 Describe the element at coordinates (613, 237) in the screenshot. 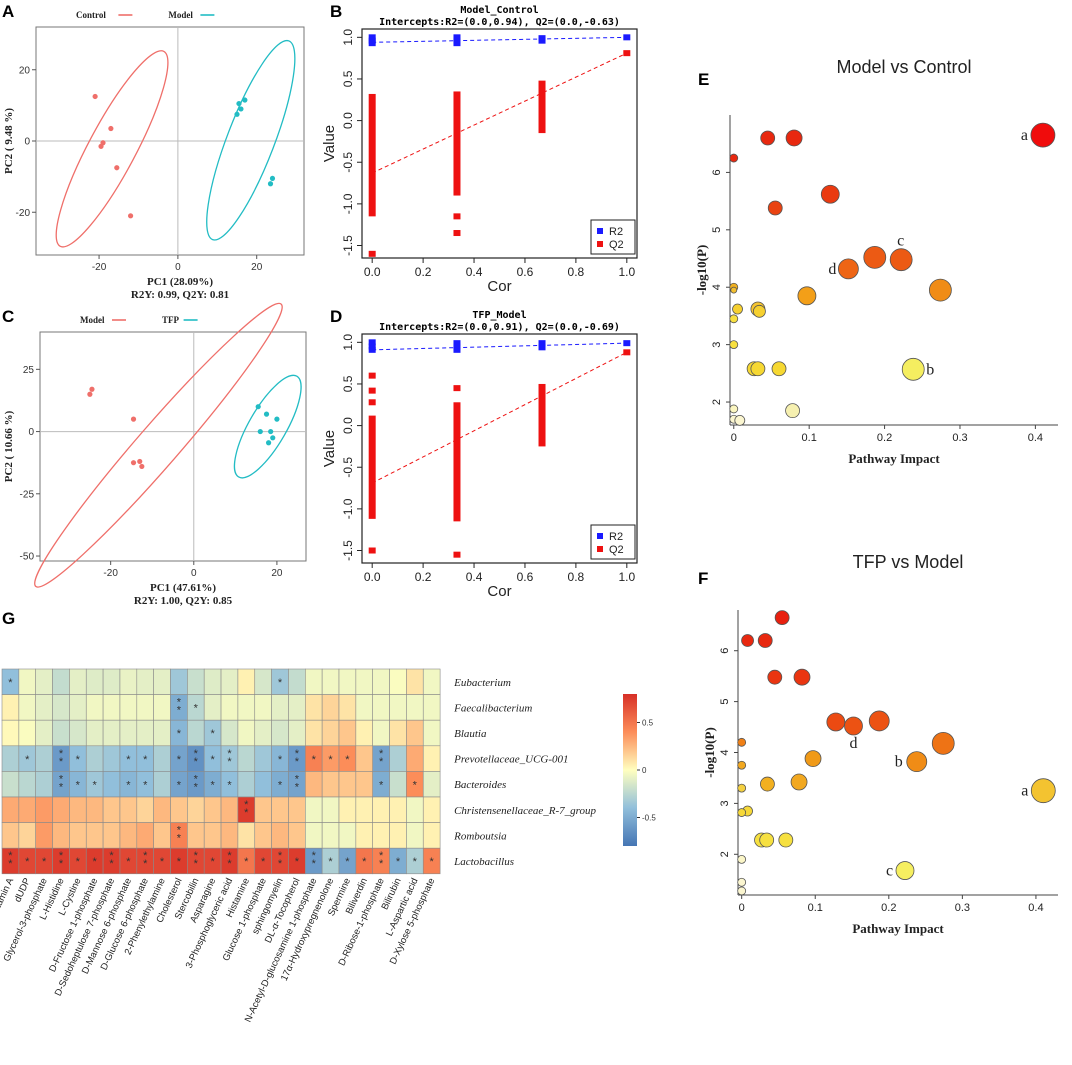

I see `legend-box` at that location.